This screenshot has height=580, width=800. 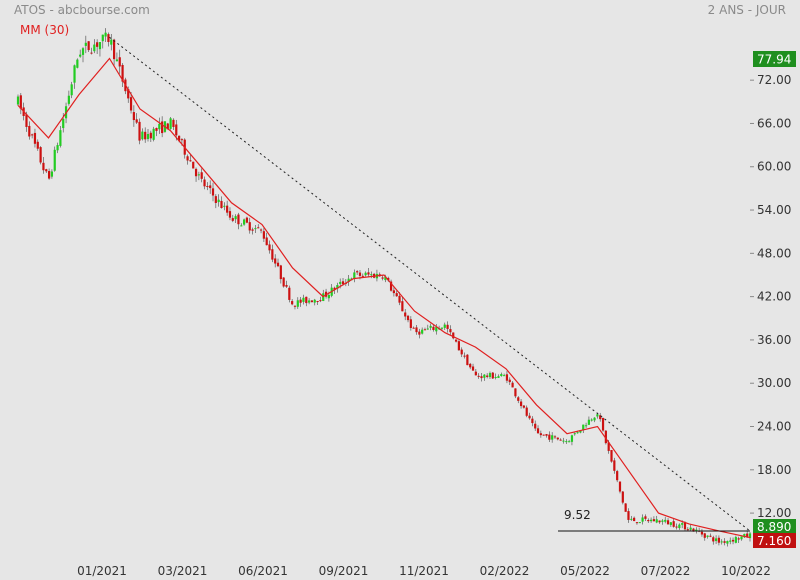 I want to click on x-tick-label: 02/2022, so click(x=505, y=571).